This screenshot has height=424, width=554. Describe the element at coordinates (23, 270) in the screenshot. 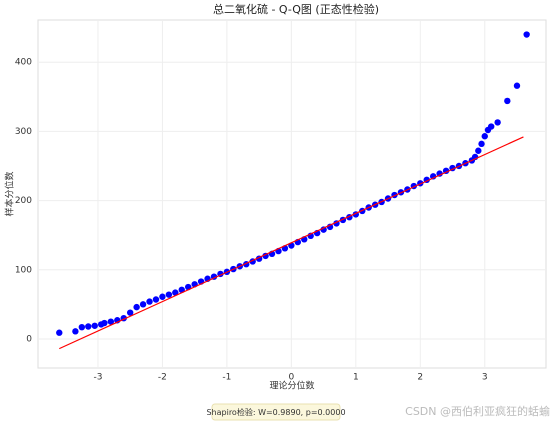

I see `y-tick-label: 100` at that location.